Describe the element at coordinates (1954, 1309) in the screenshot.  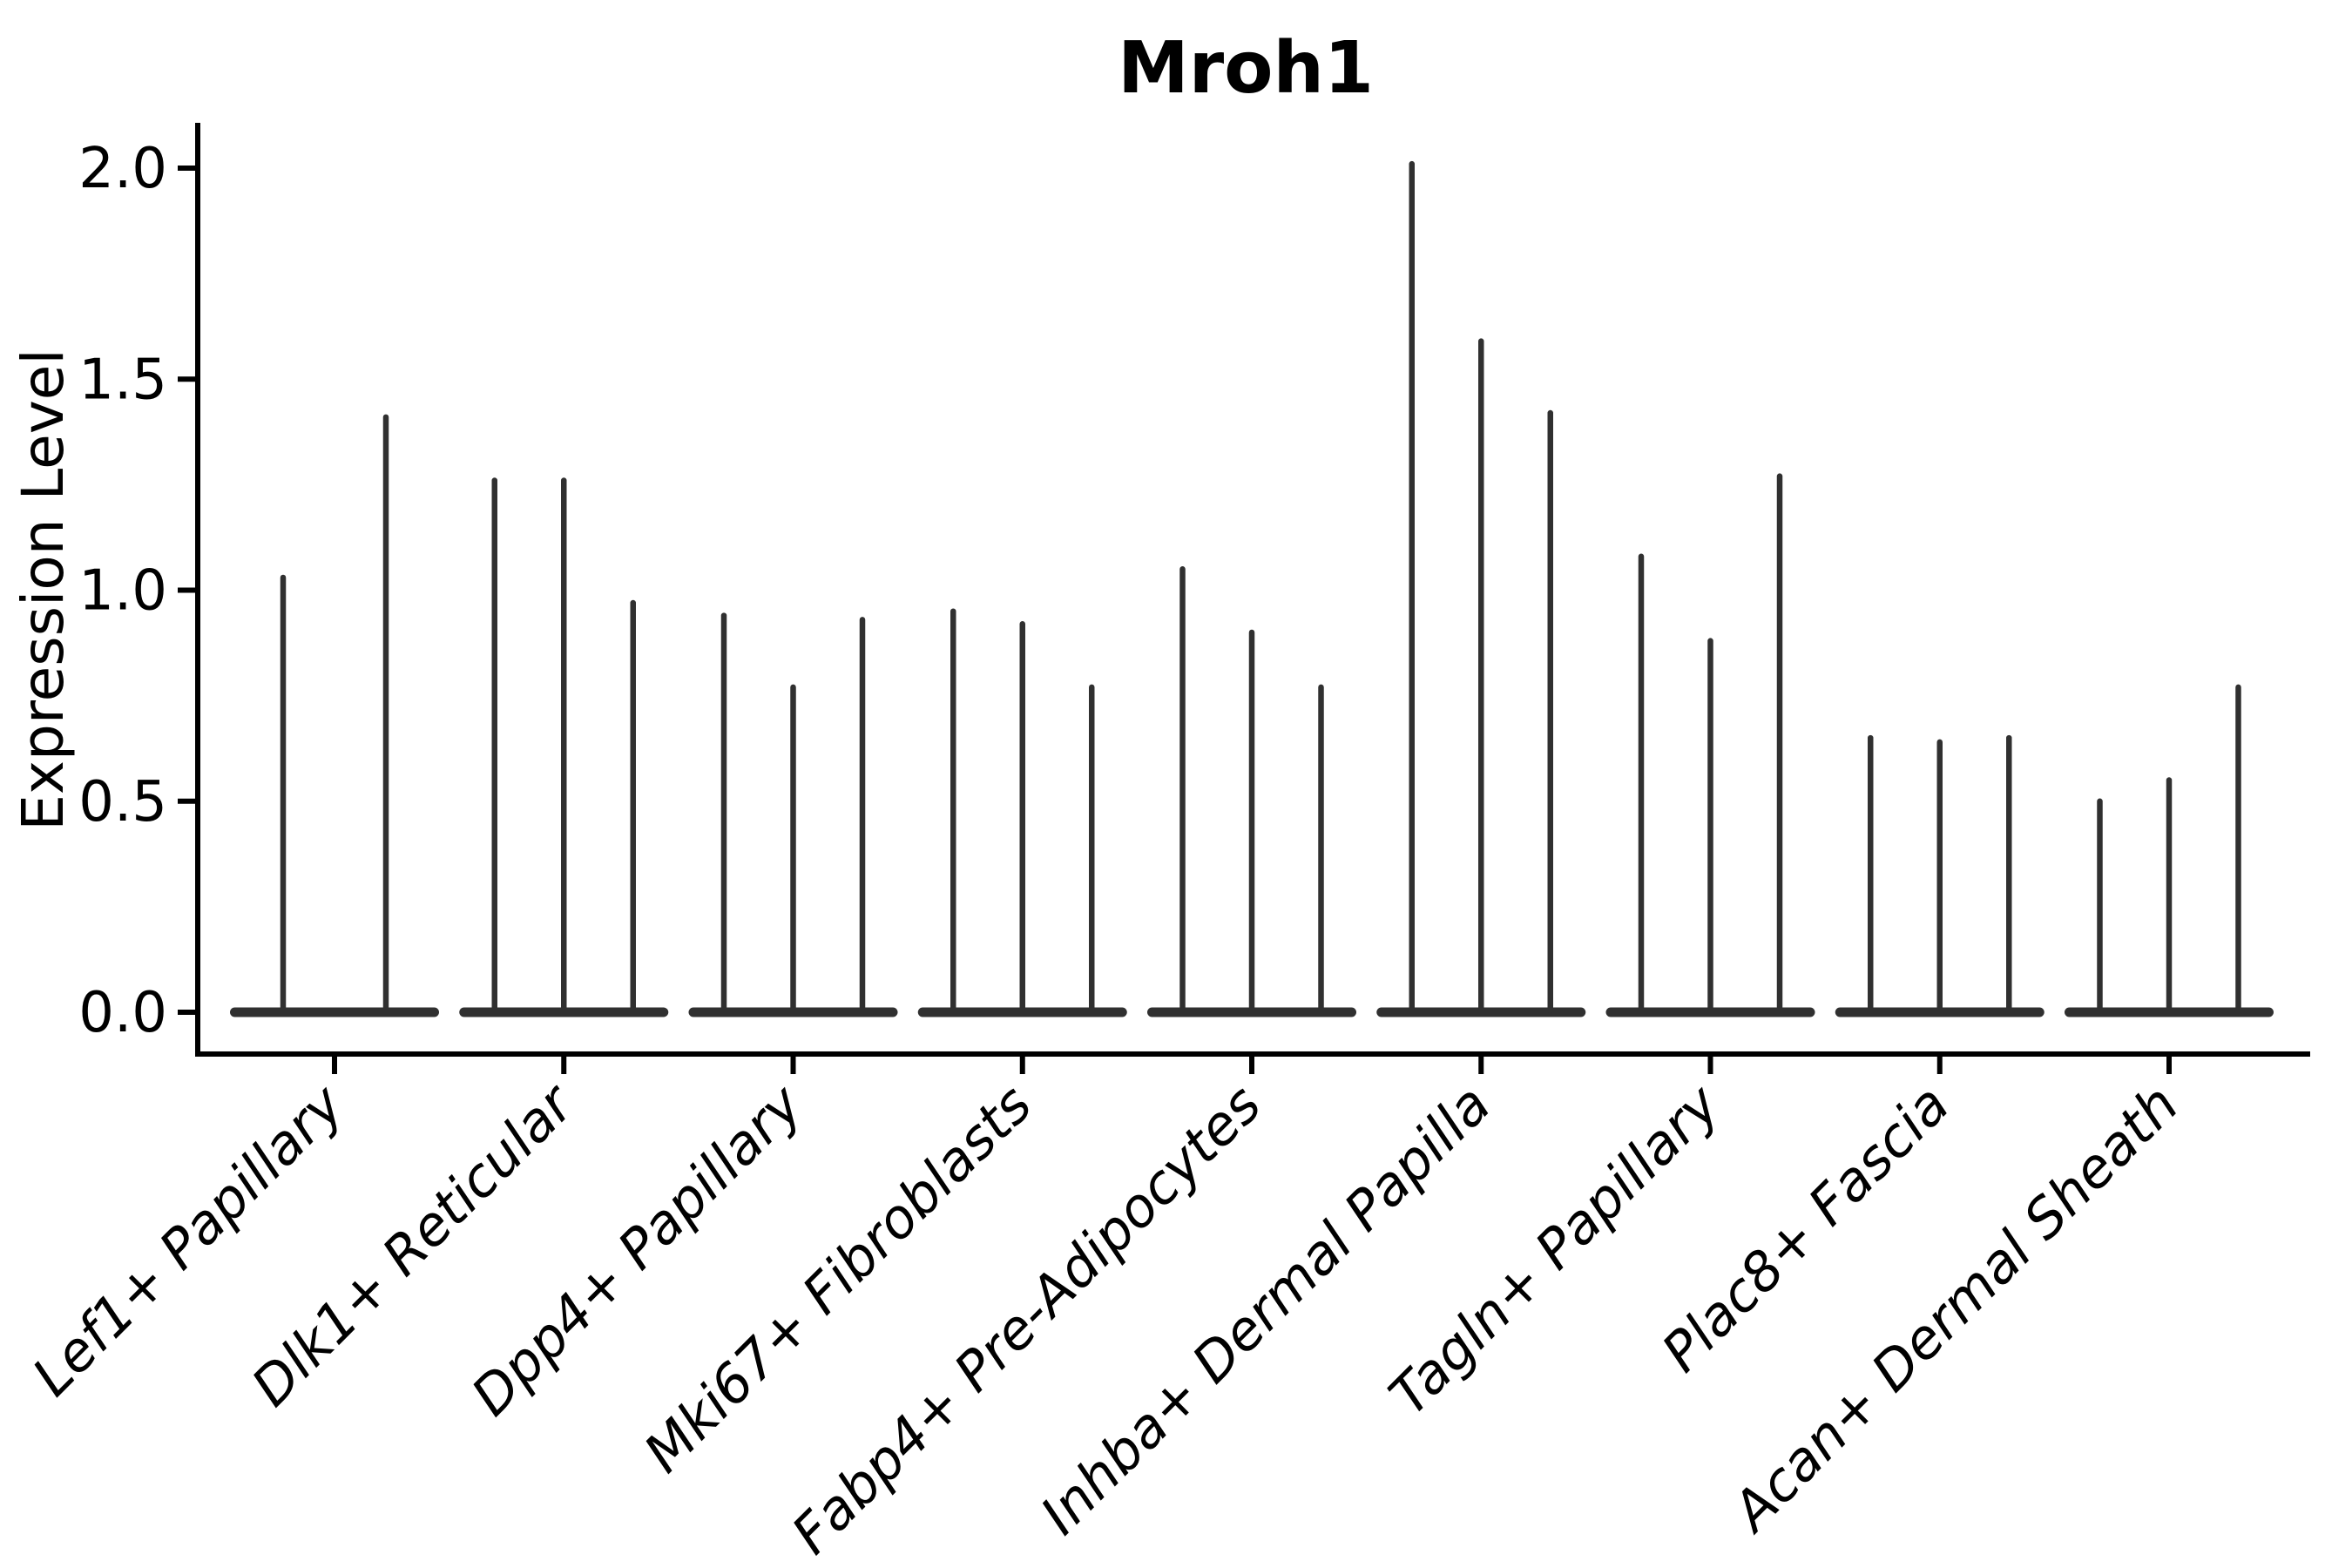
I see `x-tick-label: Acan+ Dermal Sheath` at that location.